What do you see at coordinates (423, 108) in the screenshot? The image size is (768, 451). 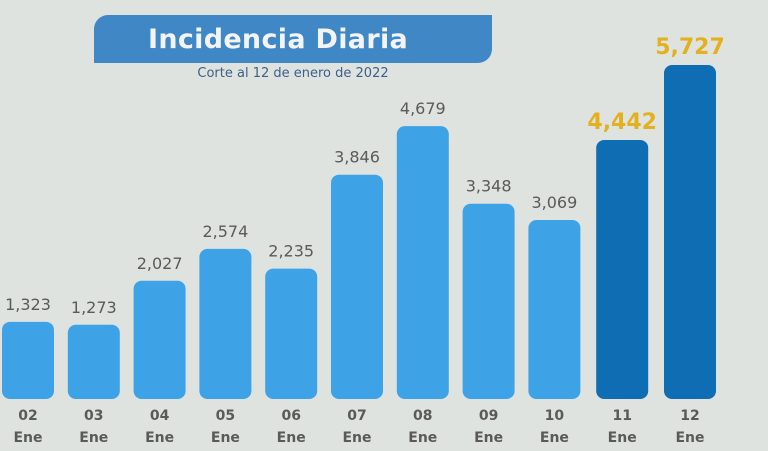 I see `data-label-08: 4,679` at bounding box center [423, 108].